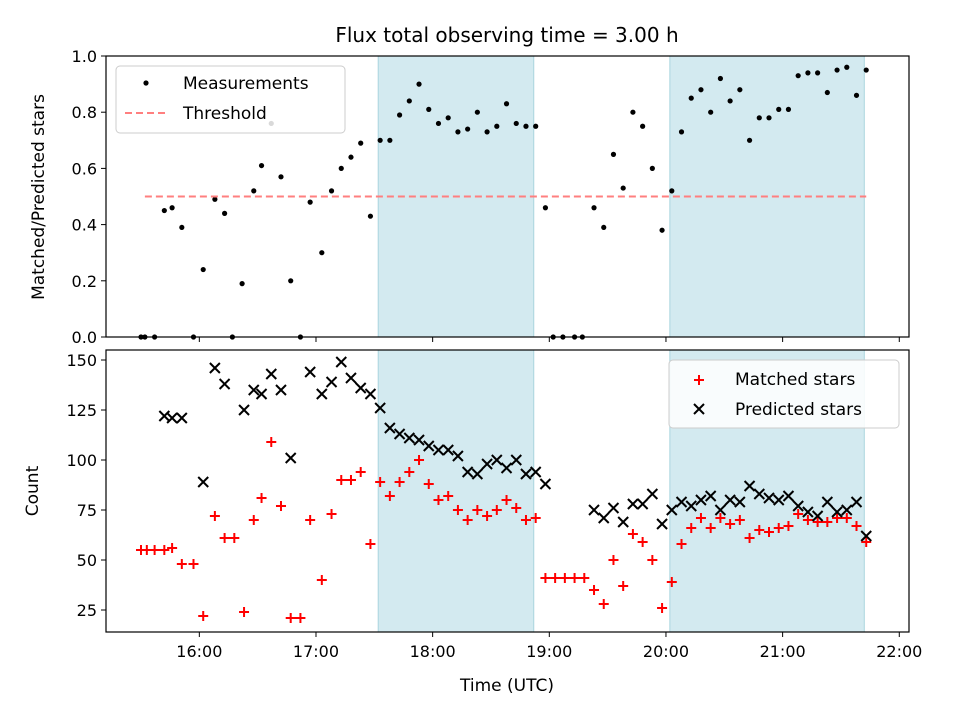  Describe the element at coordinates (84, 281) in the screenshot. I see `top-y-tick-label: 0.2` at that location.